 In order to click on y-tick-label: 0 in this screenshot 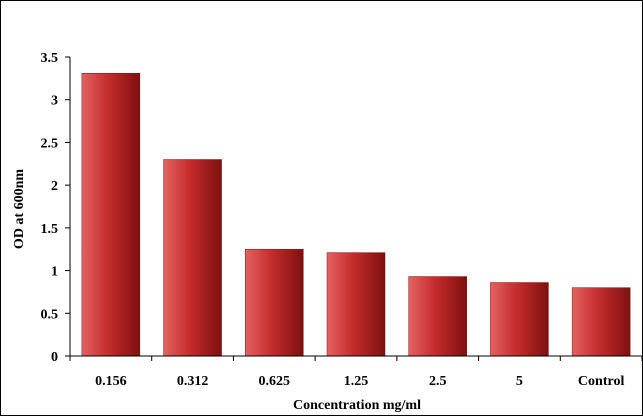, I will do `click(54, 357)`.